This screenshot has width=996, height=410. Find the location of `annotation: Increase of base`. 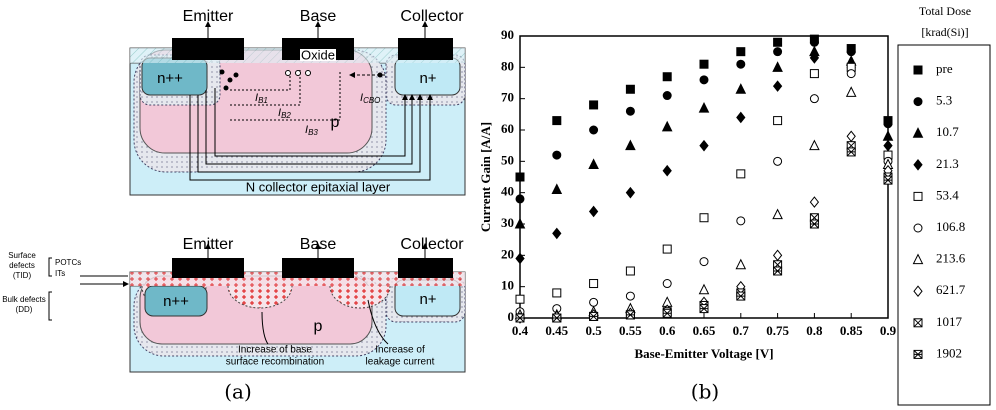

annotation: Increase of base is located at coordinates (275, 350).